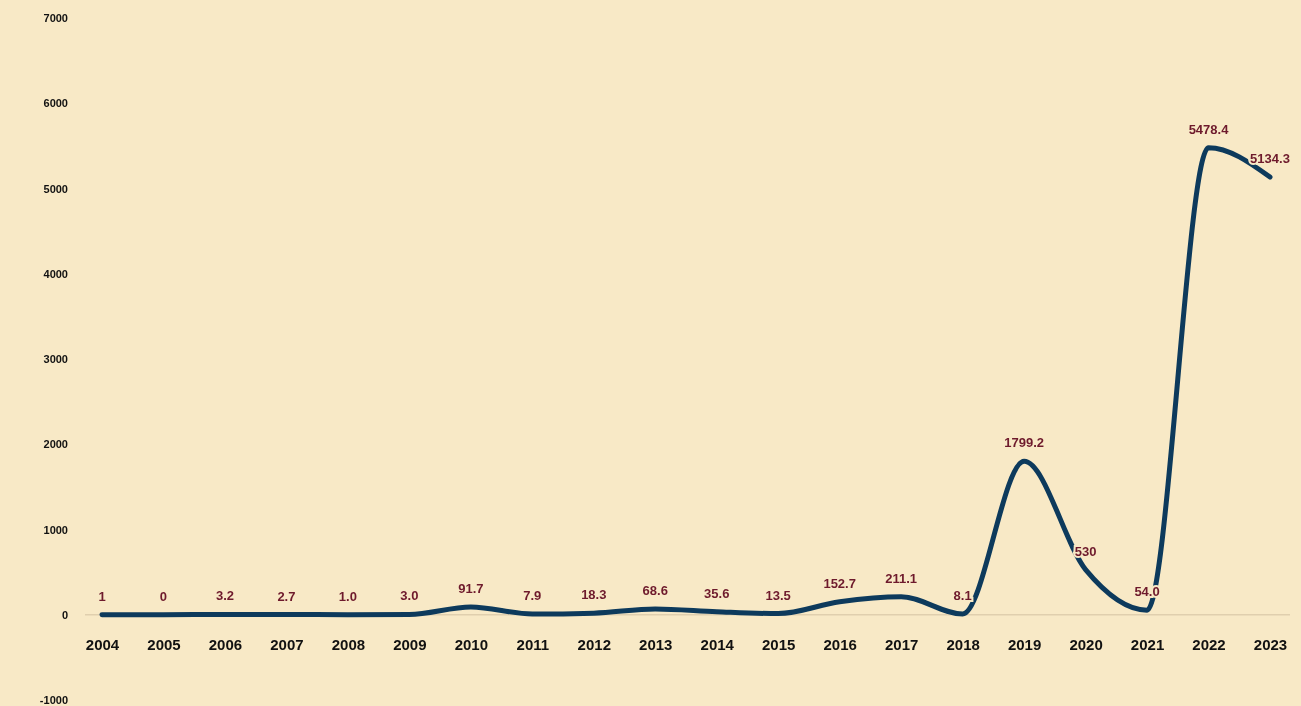  I want to click on data-label: 211.1, so click(901, 578).